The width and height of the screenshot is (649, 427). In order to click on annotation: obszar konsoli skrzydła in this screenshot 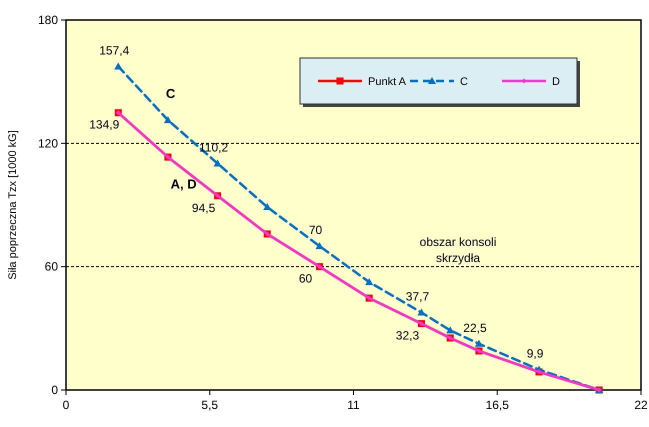, I will do `click(458, 250)`.